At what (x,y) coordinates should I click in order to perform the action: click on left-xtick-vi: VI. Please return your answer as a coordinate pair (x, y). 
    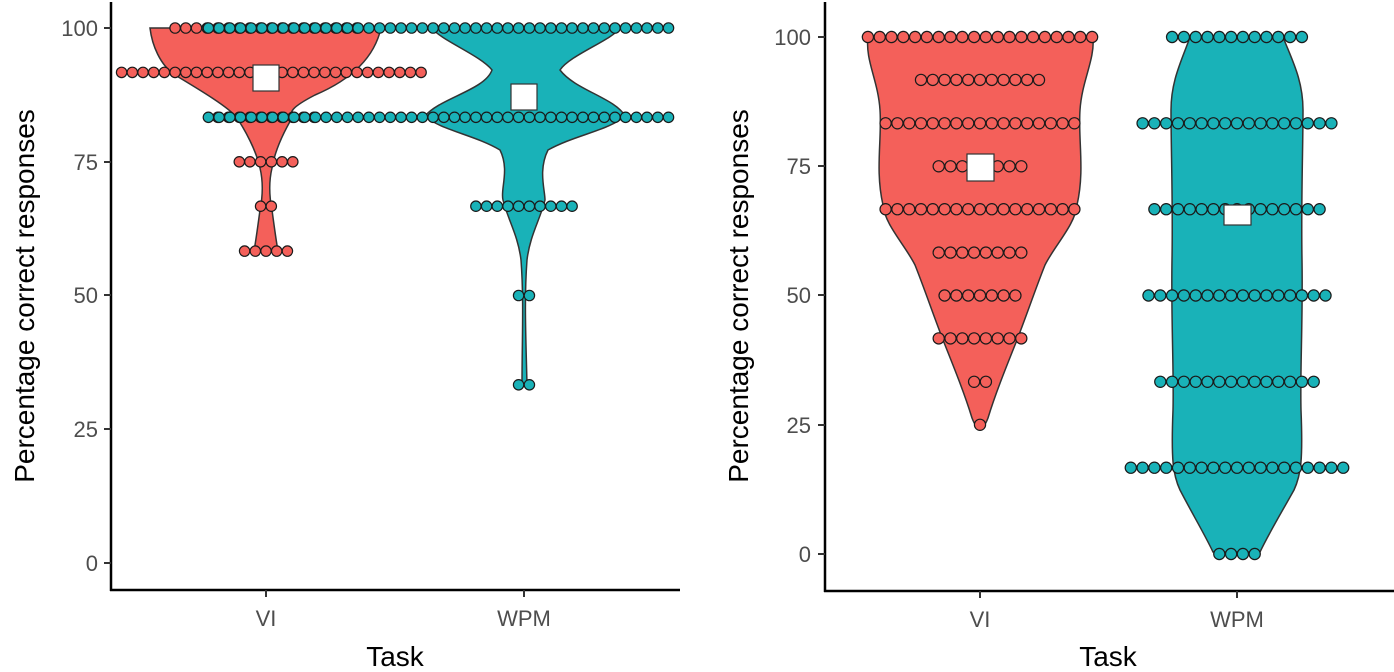
    Looking at the image, I should click on (266, 618).